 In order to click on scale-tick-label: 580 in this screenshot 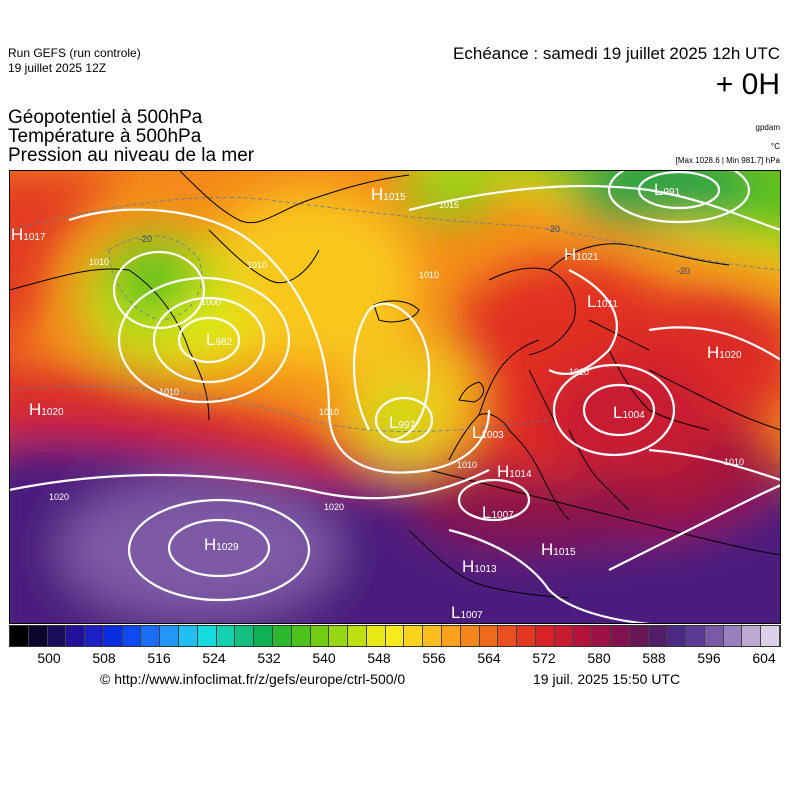, I will do `click(599, 658)`.